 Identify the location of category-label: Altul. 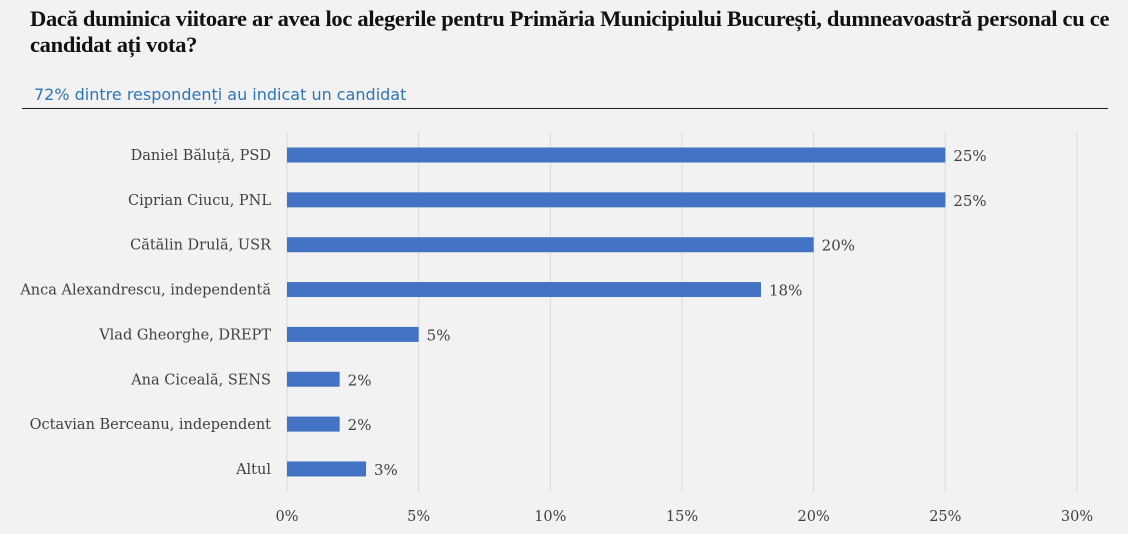
(253, 470).